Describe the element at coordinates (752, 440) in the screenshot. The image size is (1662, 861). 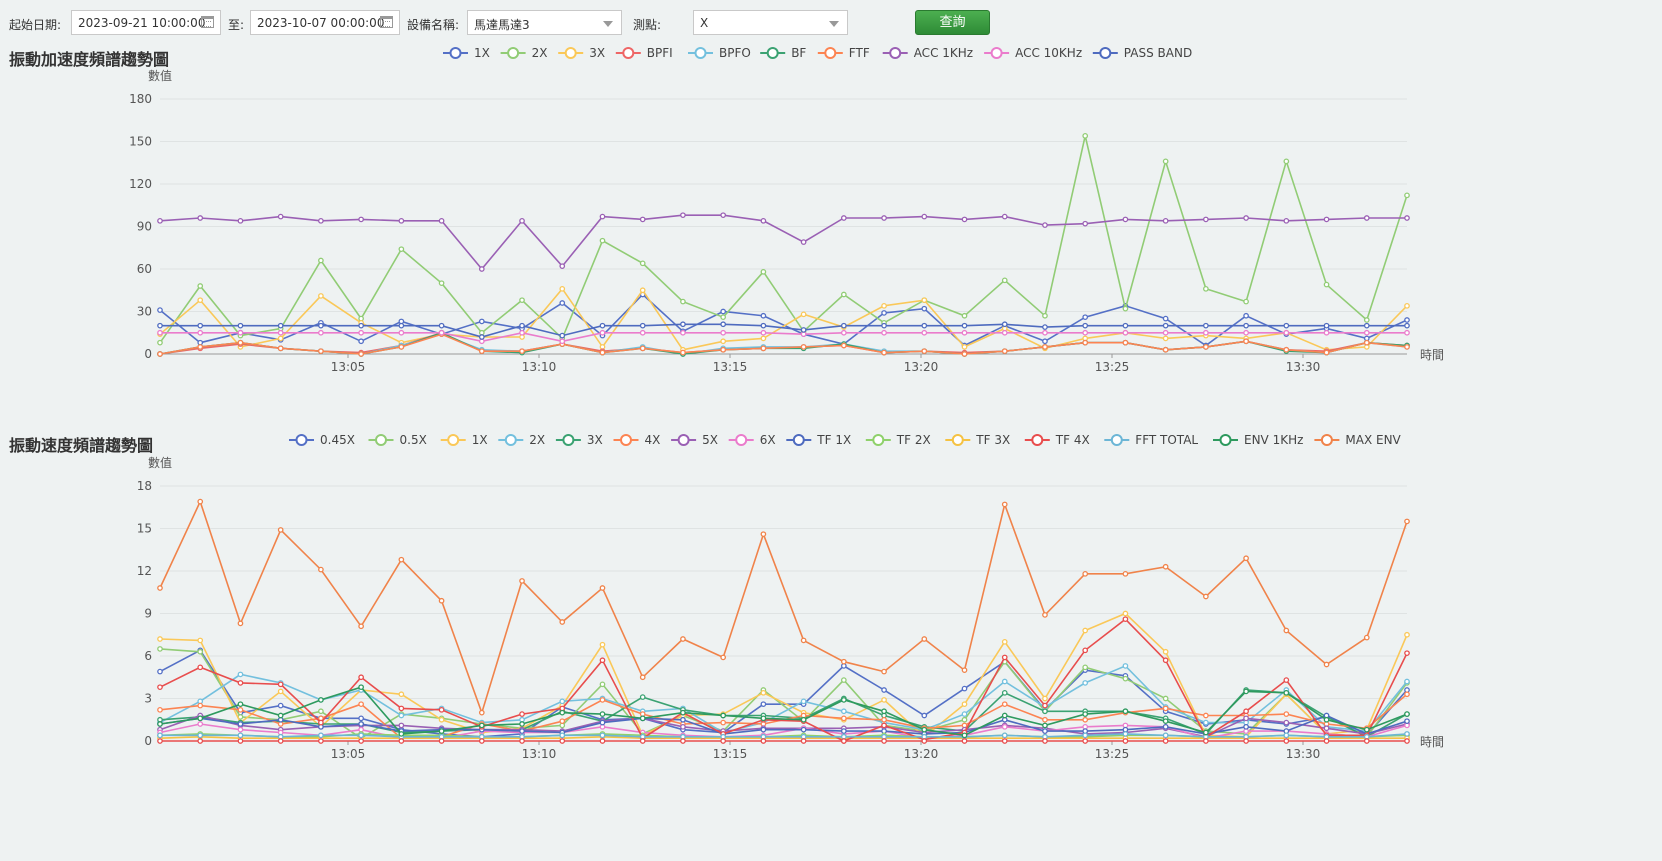
I see `legend-item: 6X` at that location.